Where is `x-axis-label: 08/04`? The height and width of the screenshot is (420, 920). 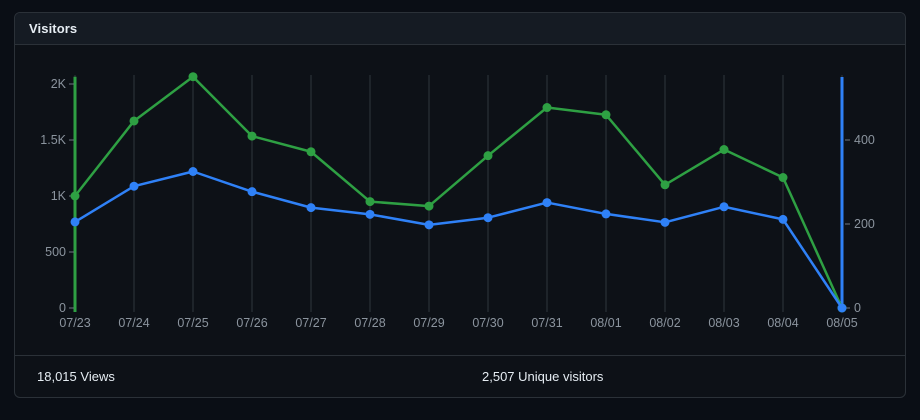 x-axis-label: 08/04 is located at coordinates (782, 323).